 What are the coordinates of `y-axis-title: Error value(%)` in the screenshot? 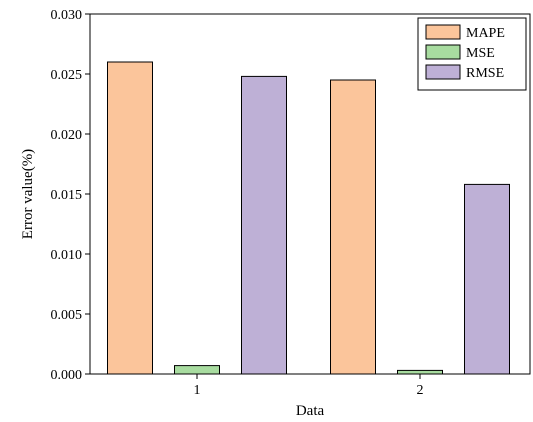 It's located at (28, 194).